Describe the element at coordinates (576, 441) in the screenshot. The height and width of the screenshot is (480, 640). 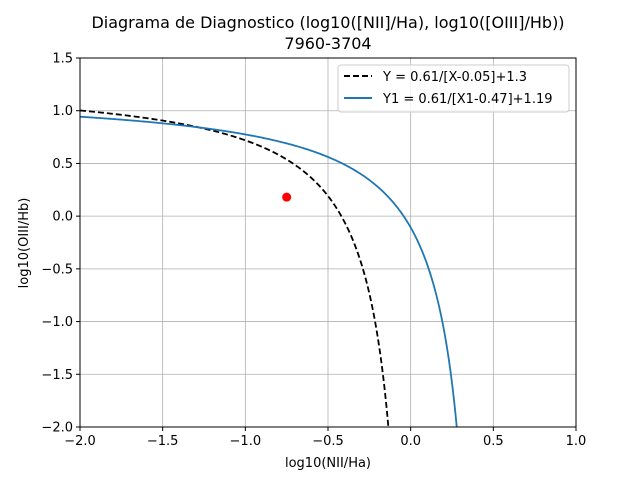
I see `x-tick-label: 1.0` at that location.